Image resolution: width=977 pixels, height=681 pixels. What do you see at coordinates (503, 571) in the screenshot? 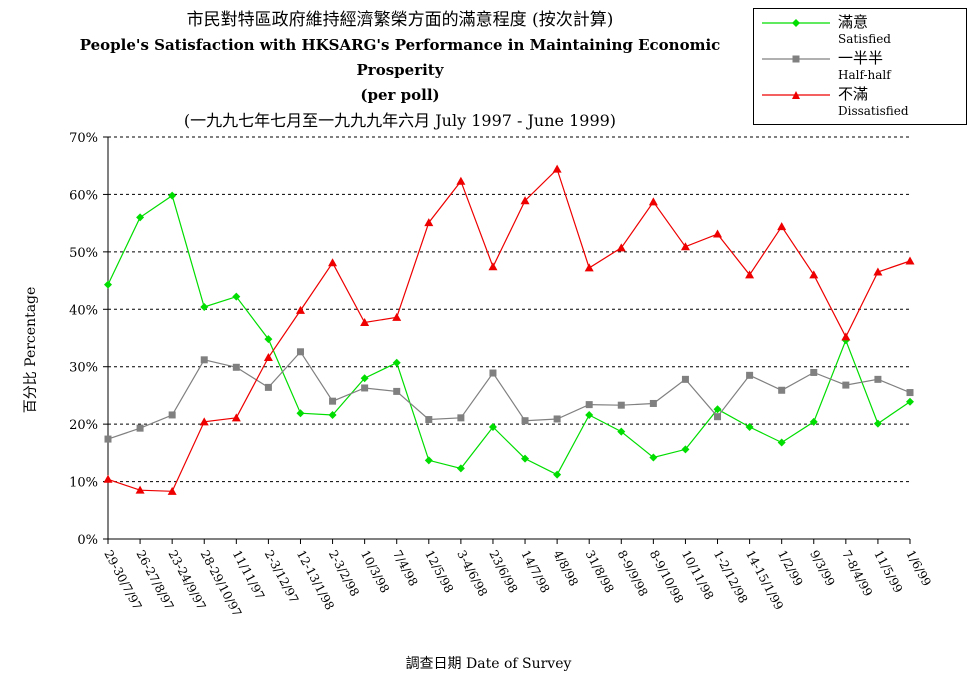
I see `x-tick-label: 23/6/98` at bounding box center [503, 571].